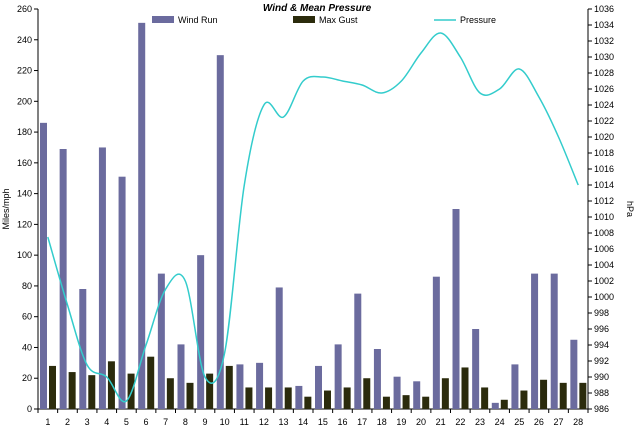  I want to click on y2-tick-label: 992, so click(601, 361).